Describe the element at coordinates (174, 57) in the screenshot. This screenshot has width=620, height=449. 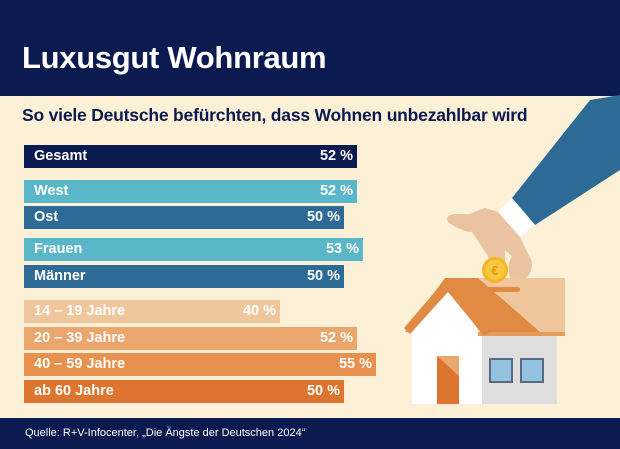
I see `page-title: Luxusgut Wohnraum` at that location.